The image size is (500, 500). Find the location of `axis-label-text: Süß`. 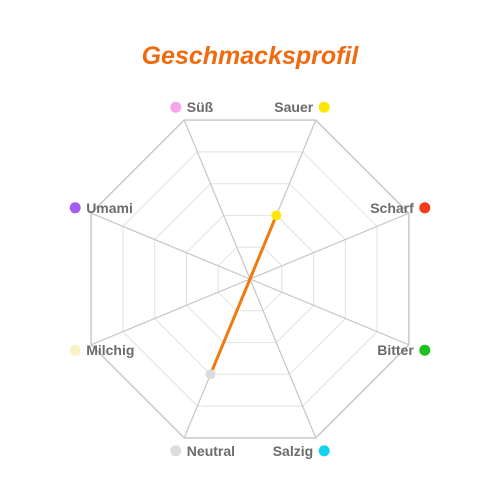

axis-label-text: Süß is located at coordinates (200, 107).